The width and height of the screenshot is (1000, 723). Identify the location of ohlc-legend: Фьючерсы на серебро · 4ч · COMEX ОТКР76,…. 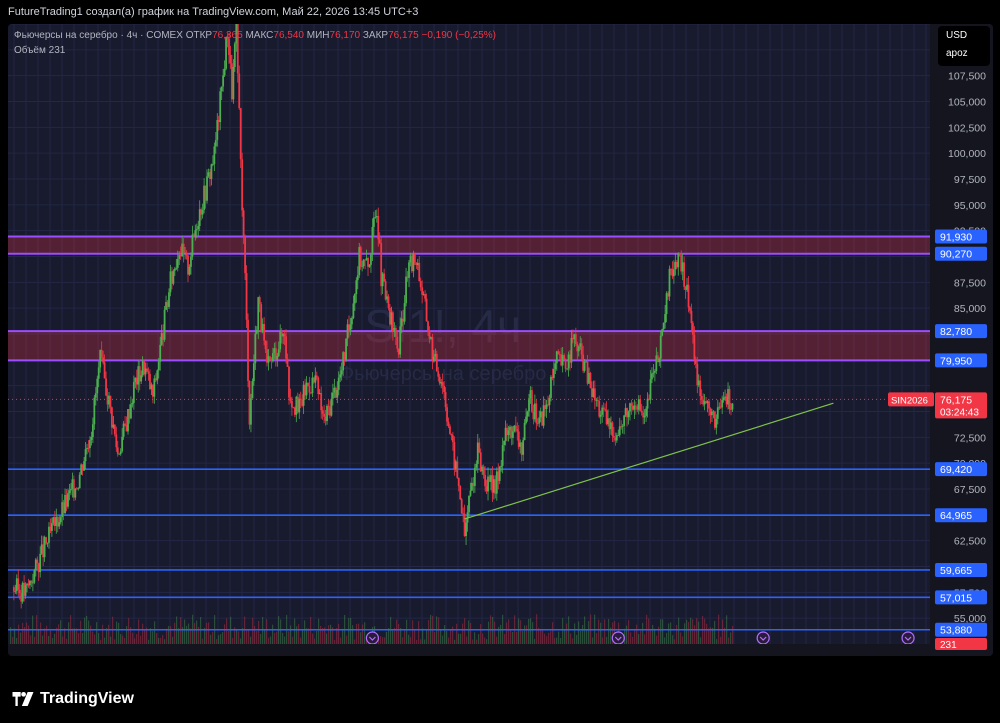
(255, 35).